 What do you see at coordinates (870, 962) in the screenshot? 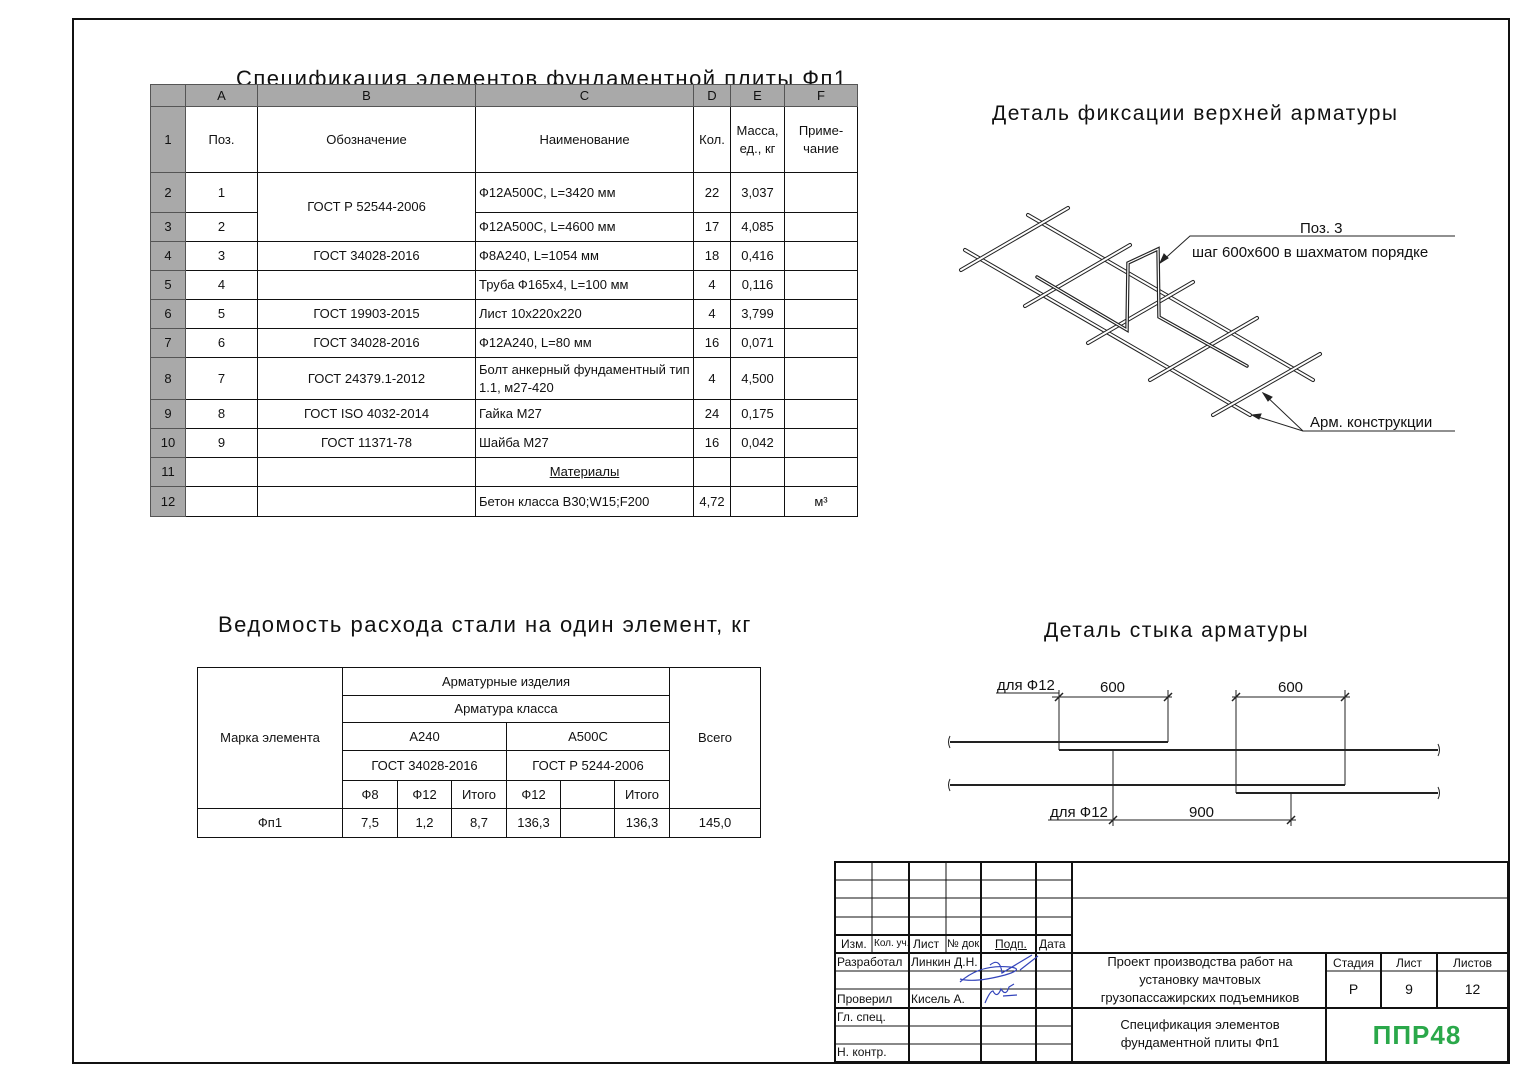
I see `role-label: Разработал` at bounding box center [870, 962].